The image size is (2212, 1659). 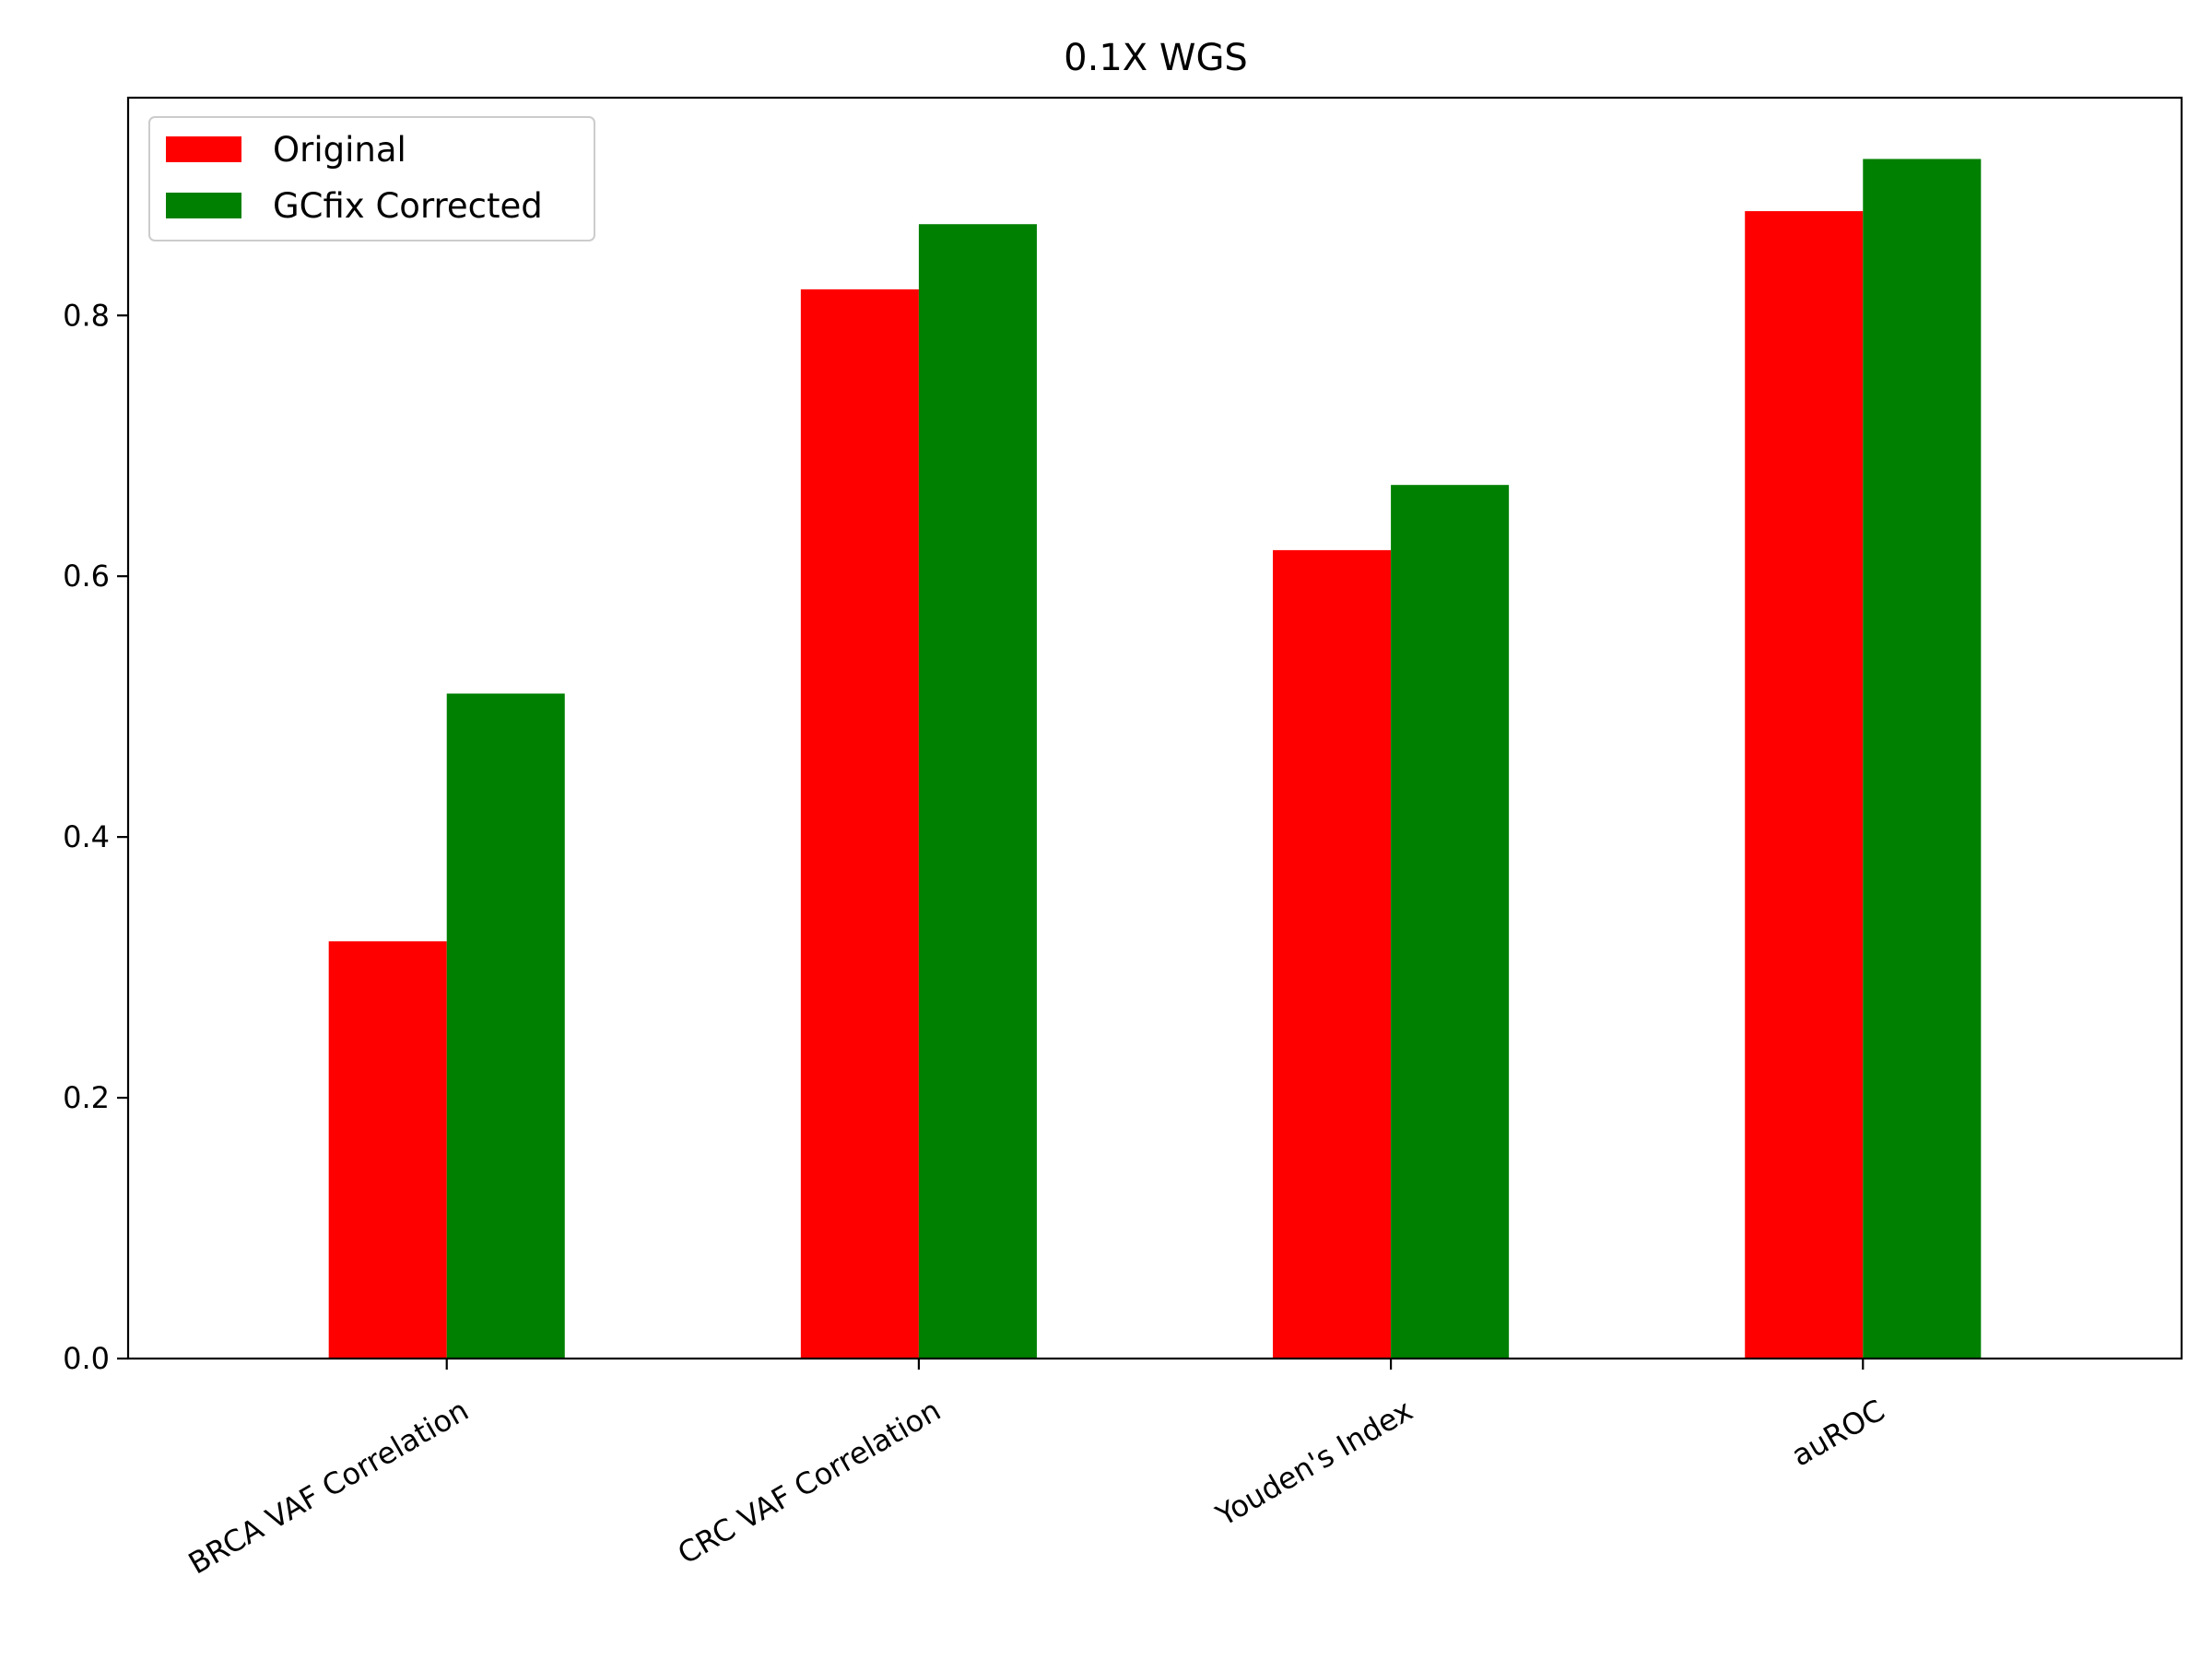 I want to click on x-tick-label: BRCA VAF Correlation, so click(x=328, y=1487).